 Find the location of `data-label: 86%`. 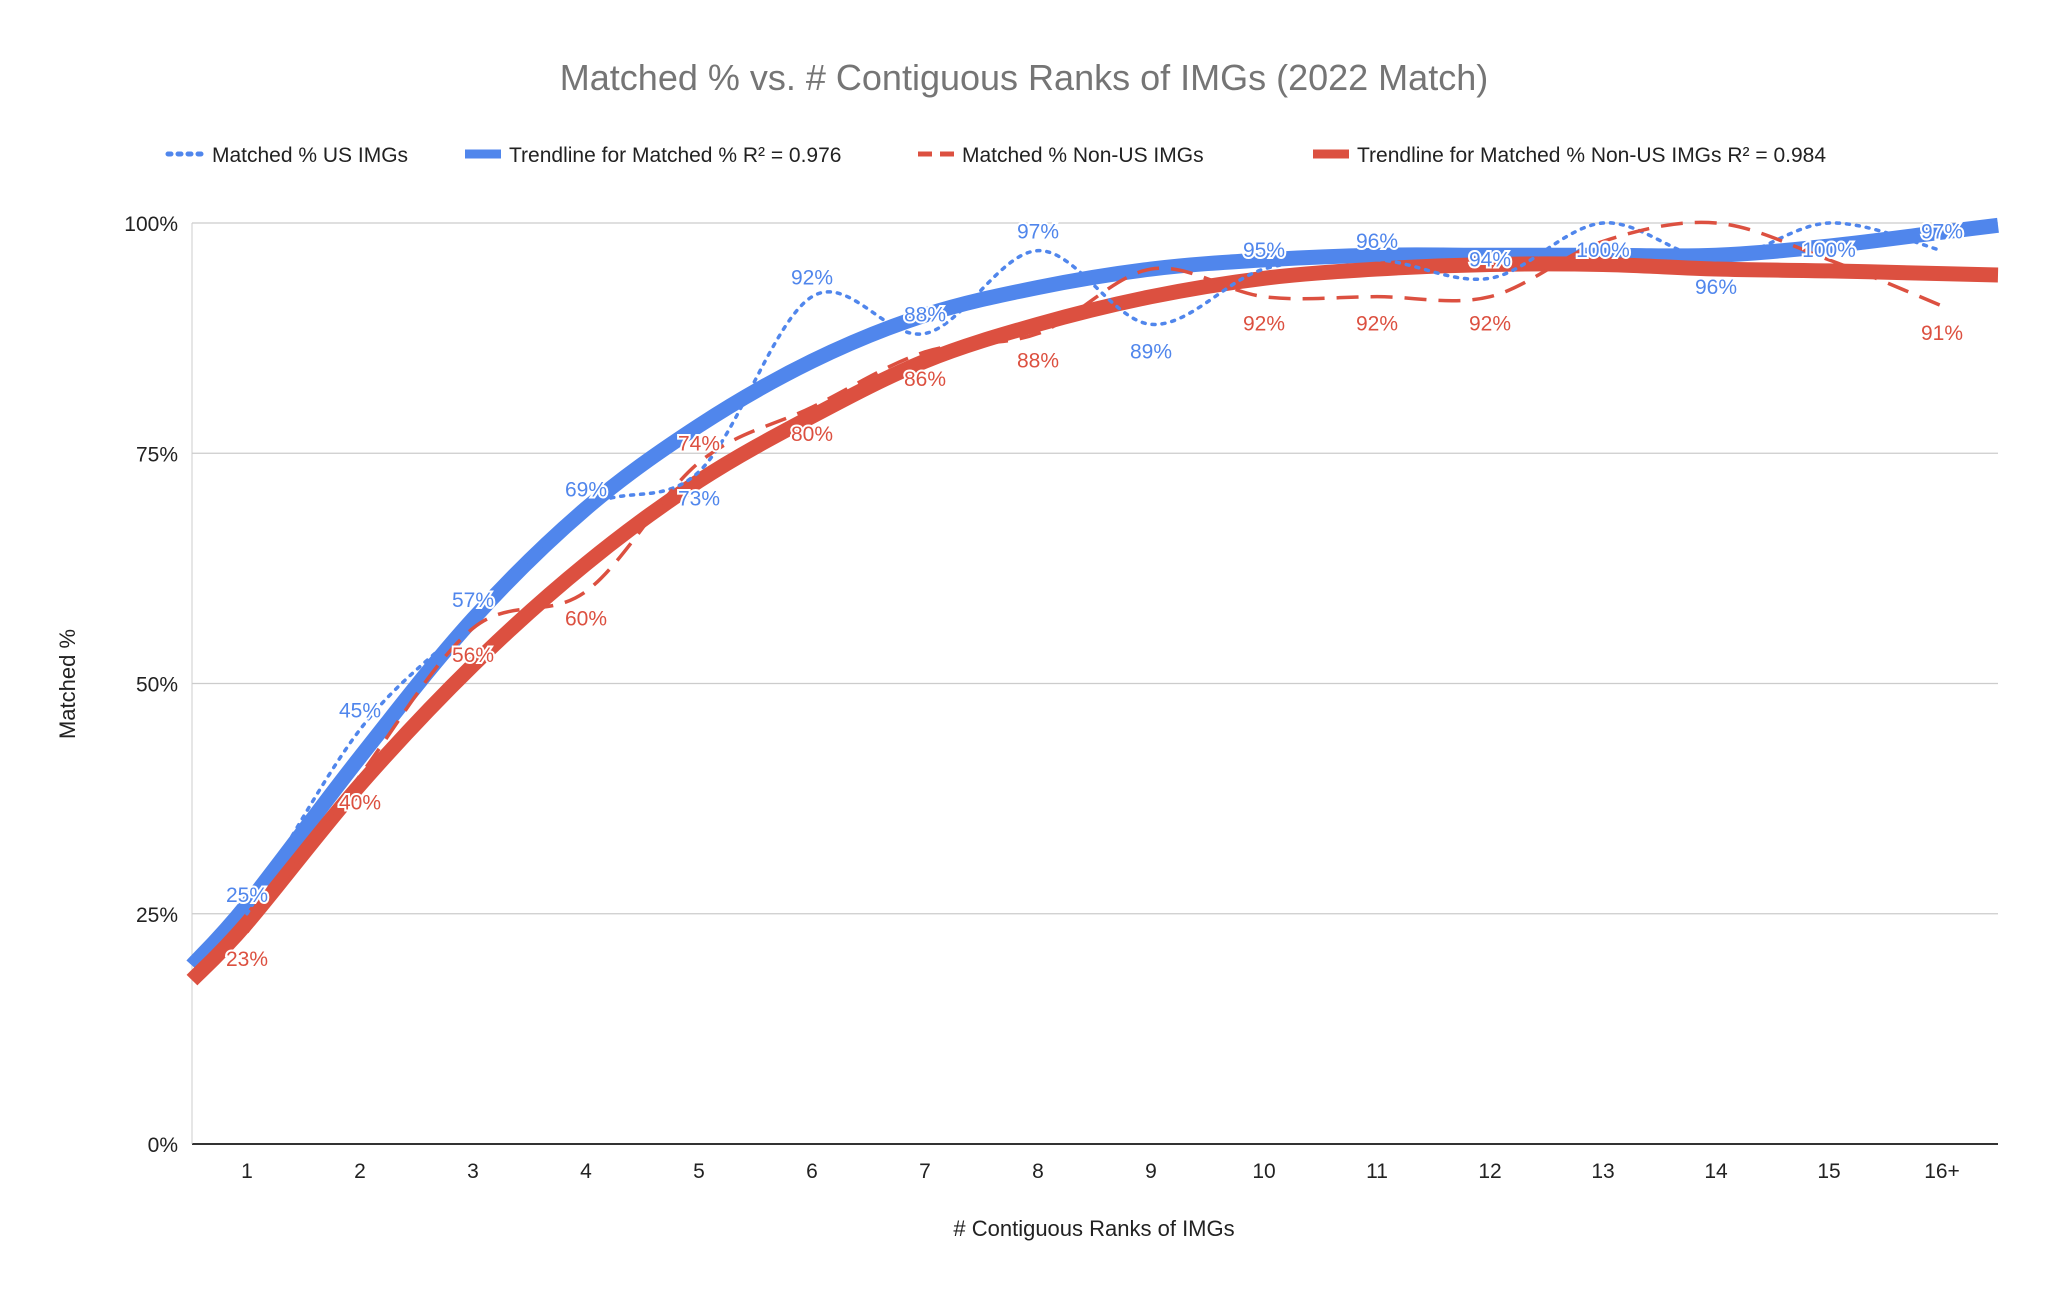

data-label: 86% is located at coordinates (925, 379).